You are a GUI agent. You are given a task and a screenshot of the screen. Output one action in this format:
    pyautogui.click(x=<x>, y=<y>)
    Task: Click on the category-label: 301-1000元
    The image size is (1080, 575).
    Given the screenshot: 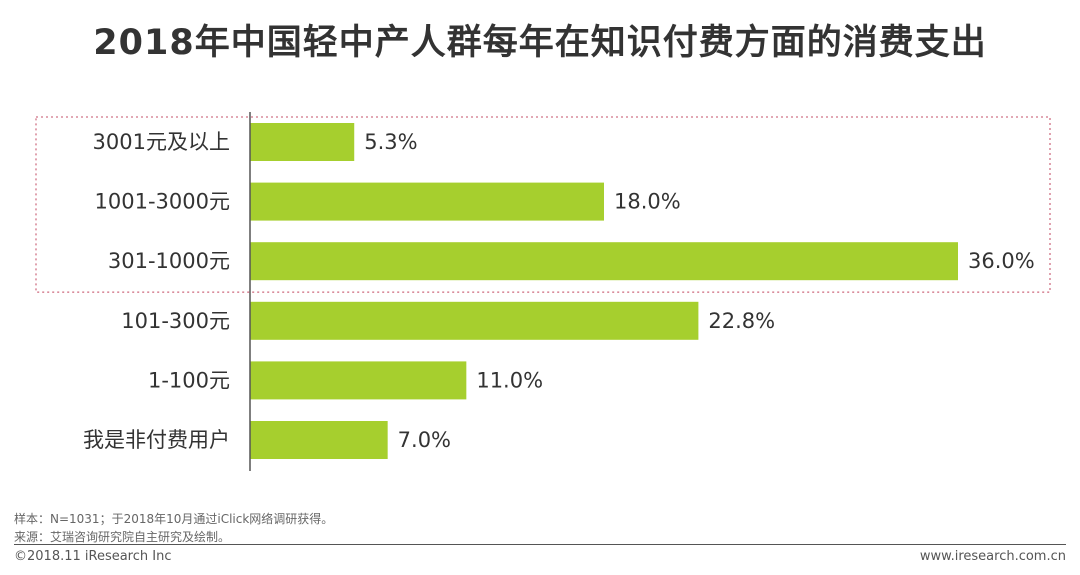 What is the action you would take?
    pyautogui.click(x=169, y=261)
    